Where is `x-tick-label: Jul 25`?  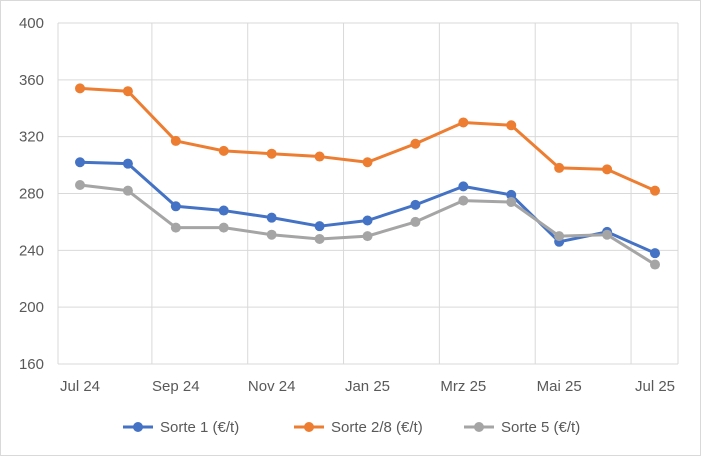
x-tick-label: Jul 25 is located at coordinates (655, 386).